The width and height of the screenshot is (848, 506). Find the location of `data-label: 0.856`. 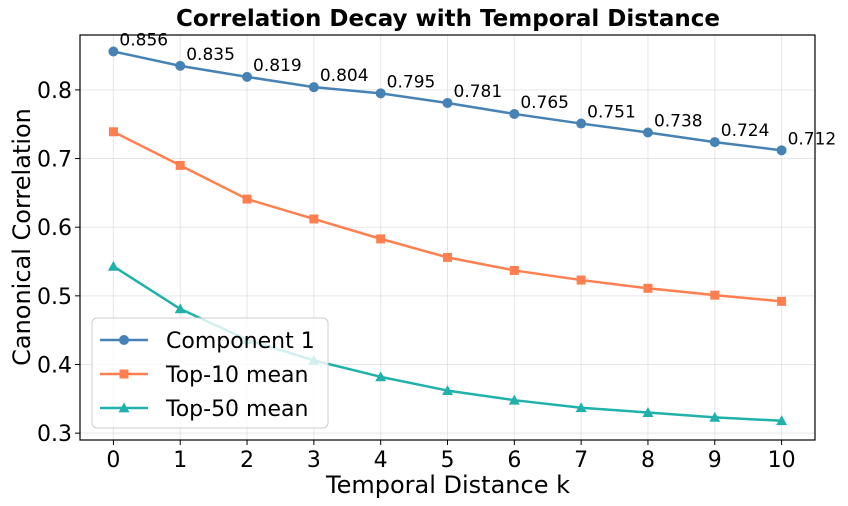

data-label: 0.856 is located at coordinates (143, 40).